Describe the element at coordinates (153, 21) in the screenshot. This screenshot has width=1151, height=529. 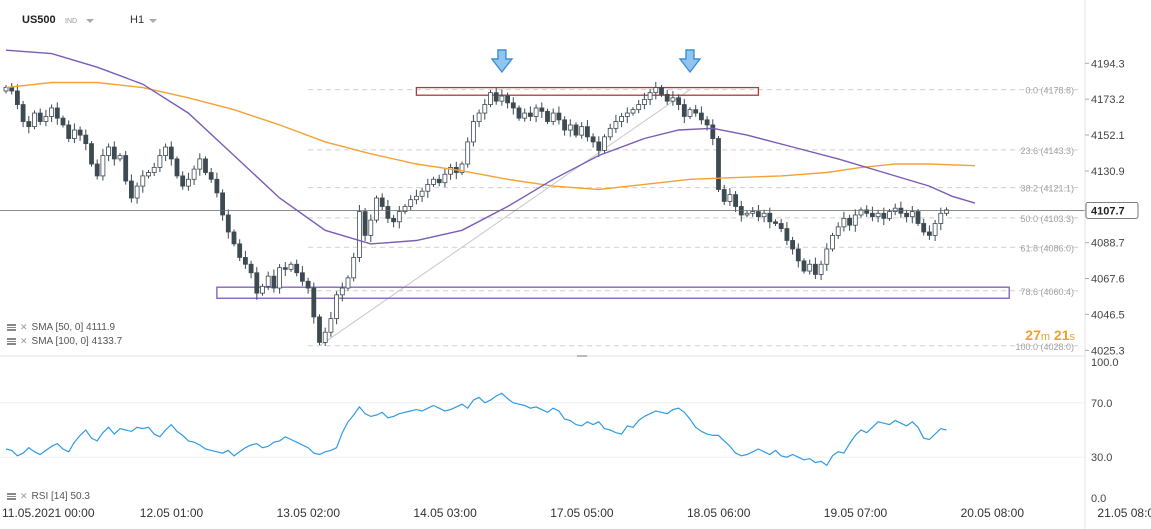
I see `timeframe-dropdown-chevron-icon` at that location.